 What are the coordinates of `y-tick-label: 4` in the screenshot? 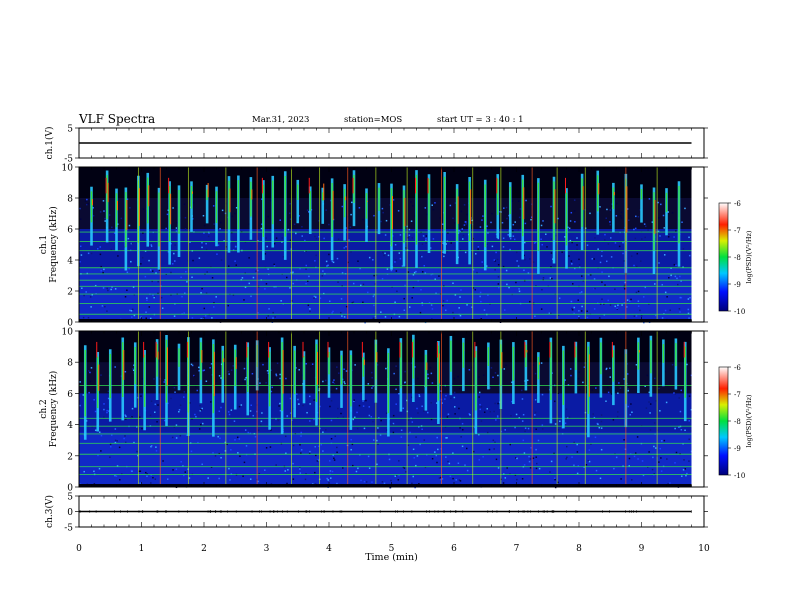 It's located at (70, 262).